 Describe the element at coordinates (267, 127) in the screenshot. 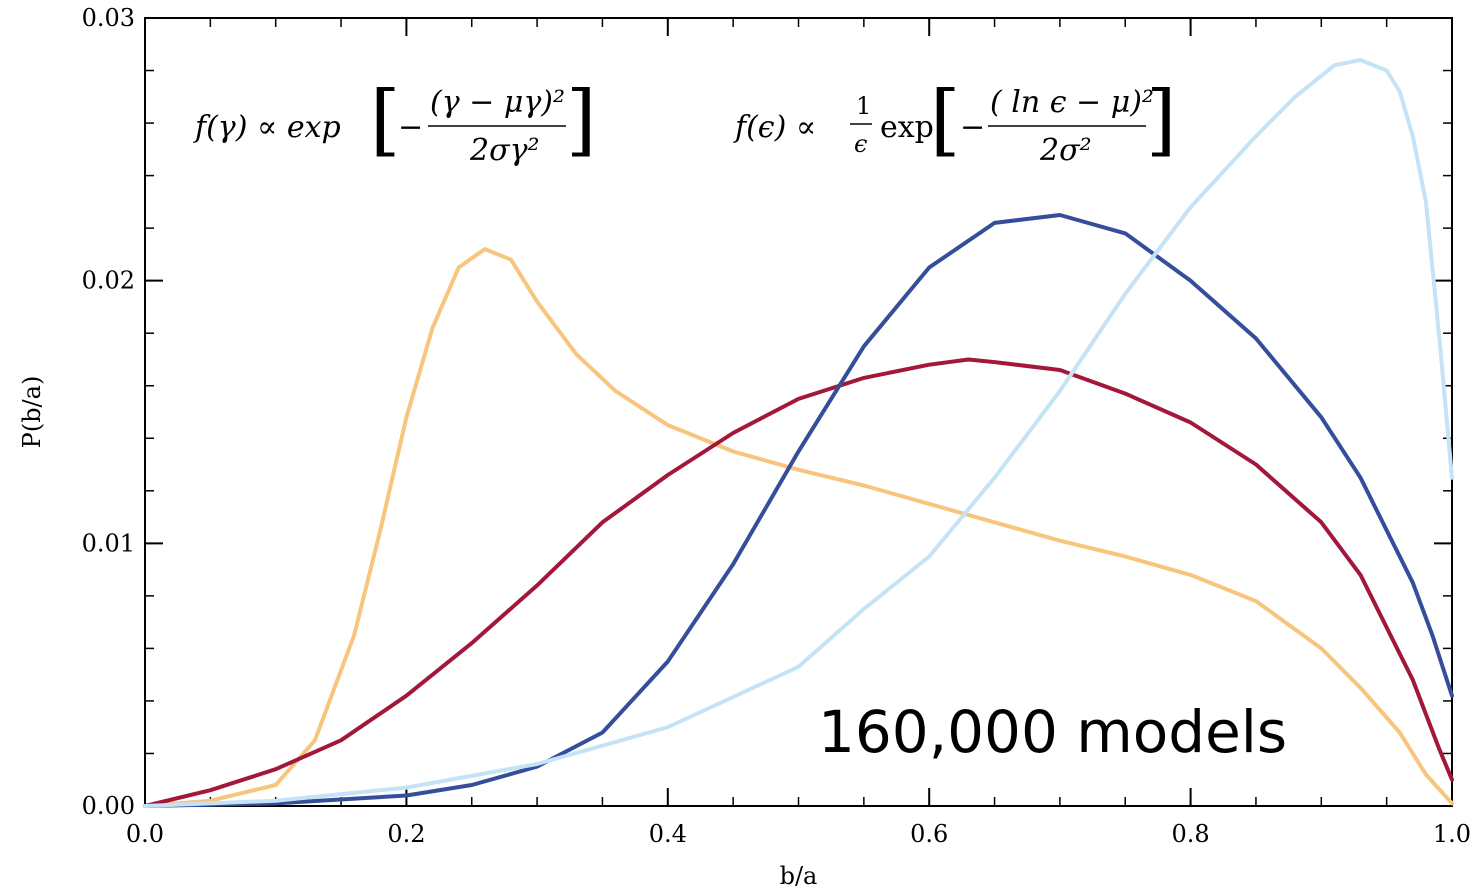

I see `formula-gamma-lhs: f(γ) ∝ exp` at that location.